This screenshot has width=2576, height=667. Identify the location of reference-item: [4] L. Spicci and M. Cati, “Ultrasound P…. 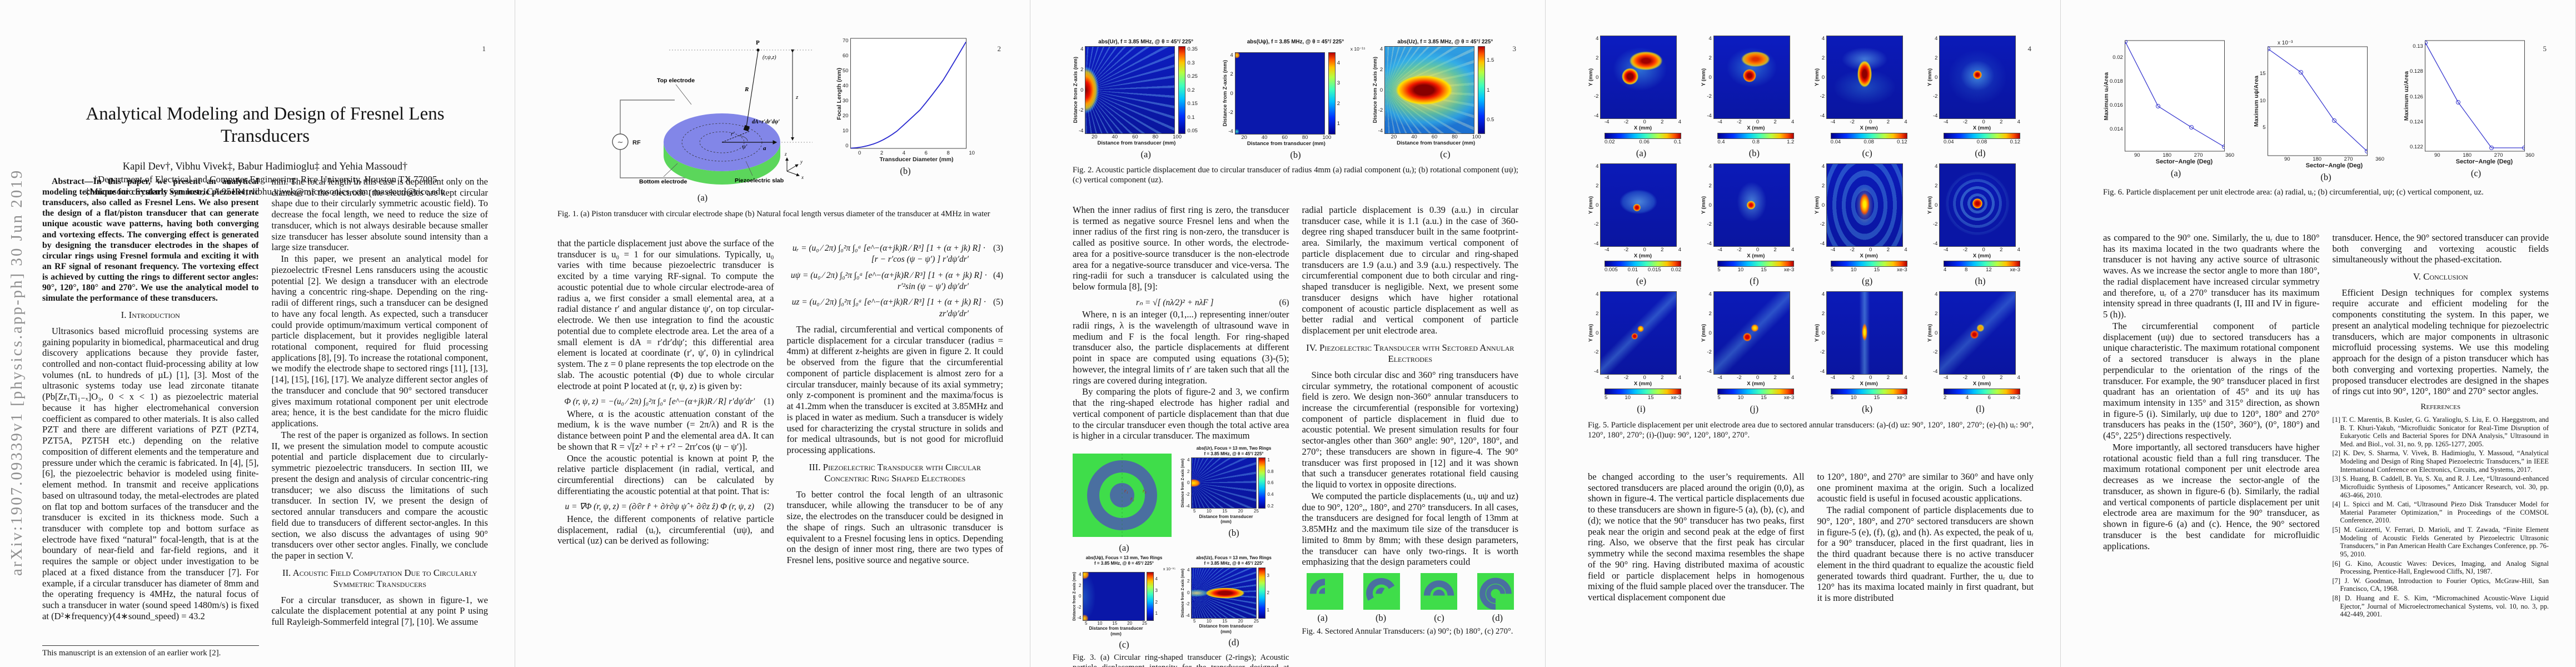
(2440, 512).